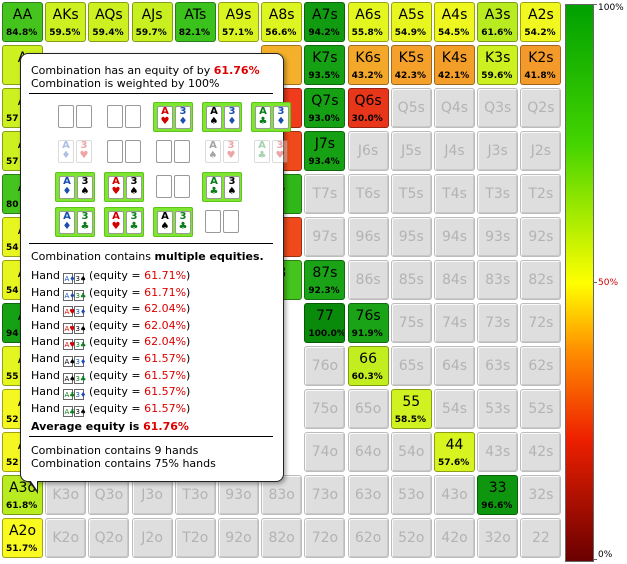  I want to click on hand-cell: A4s 54.5%, so click(454, 22).